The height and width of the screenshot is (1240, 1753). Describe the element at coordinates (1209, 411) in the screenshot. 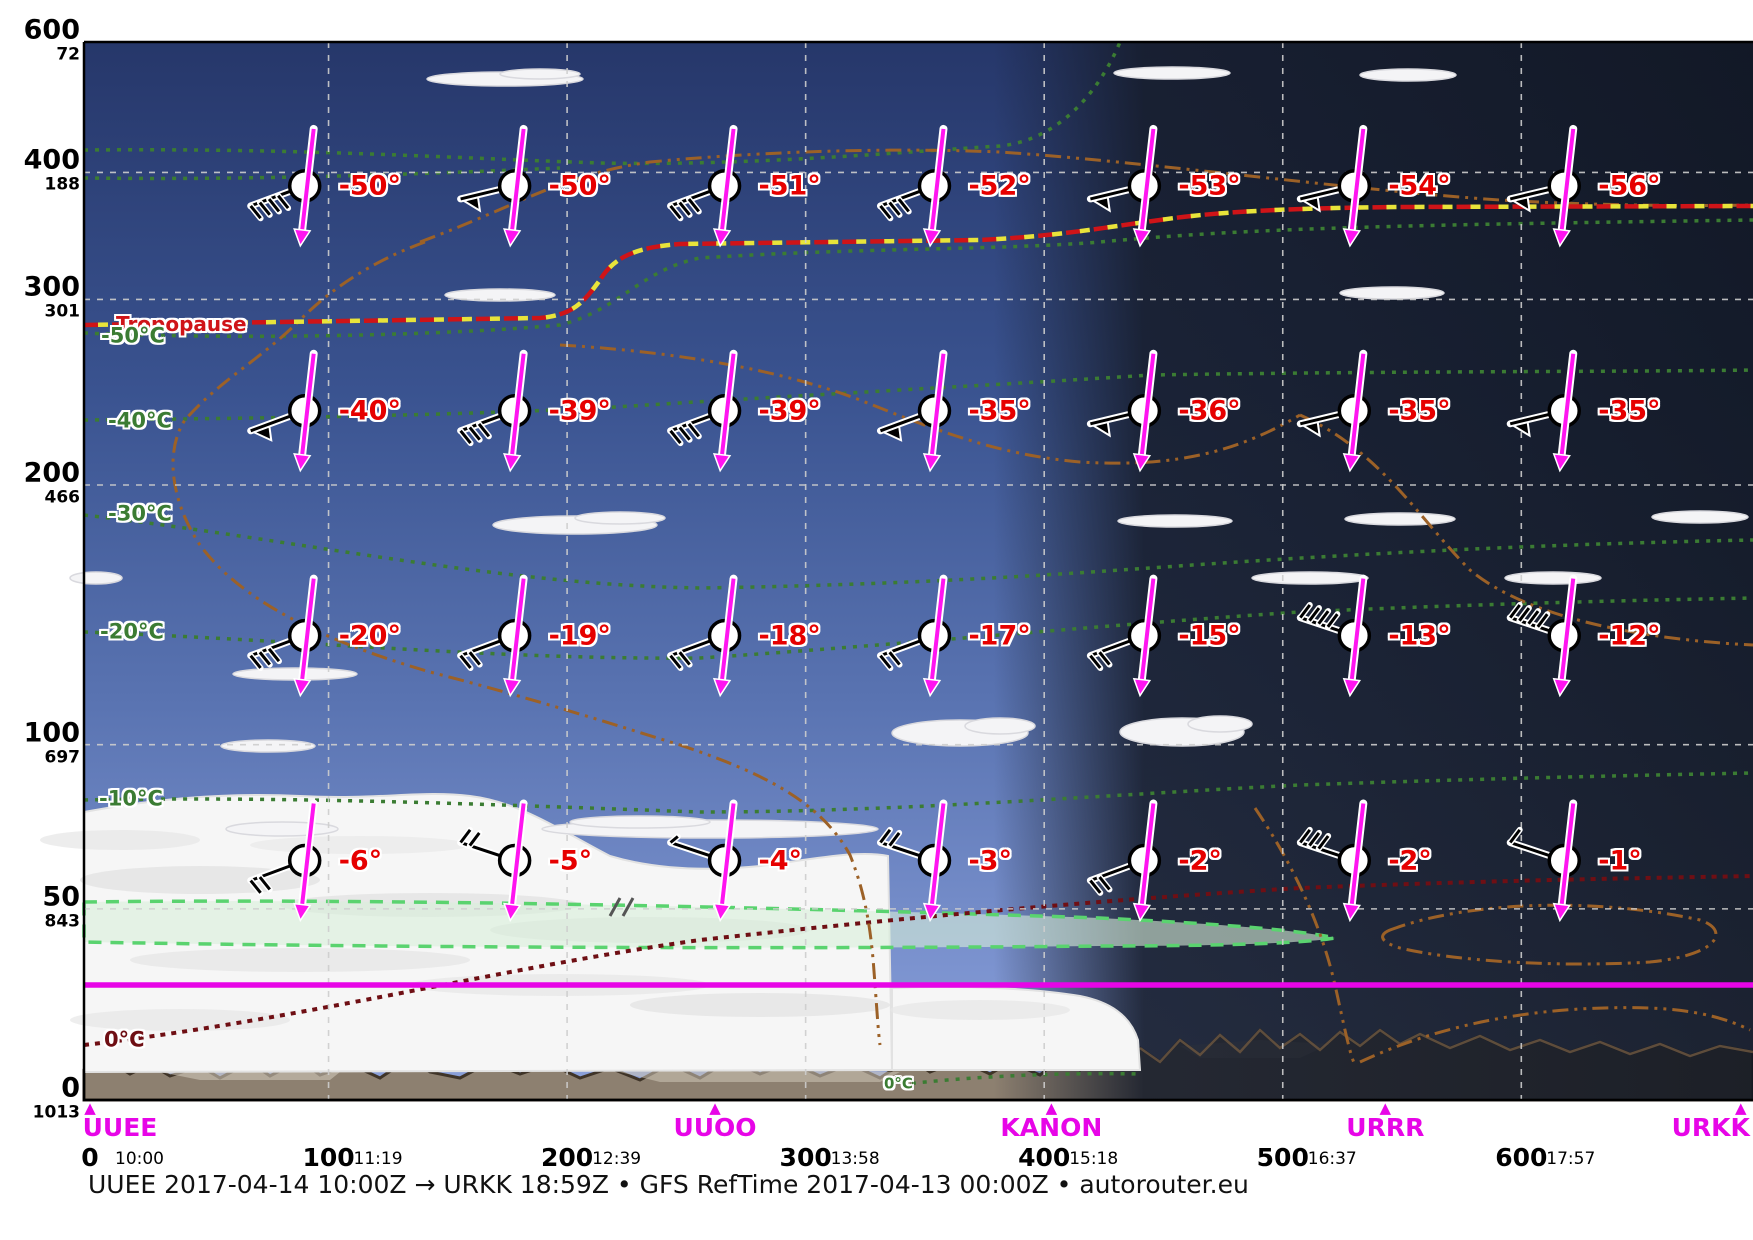

I see `temperature-label: -36°` at that location.